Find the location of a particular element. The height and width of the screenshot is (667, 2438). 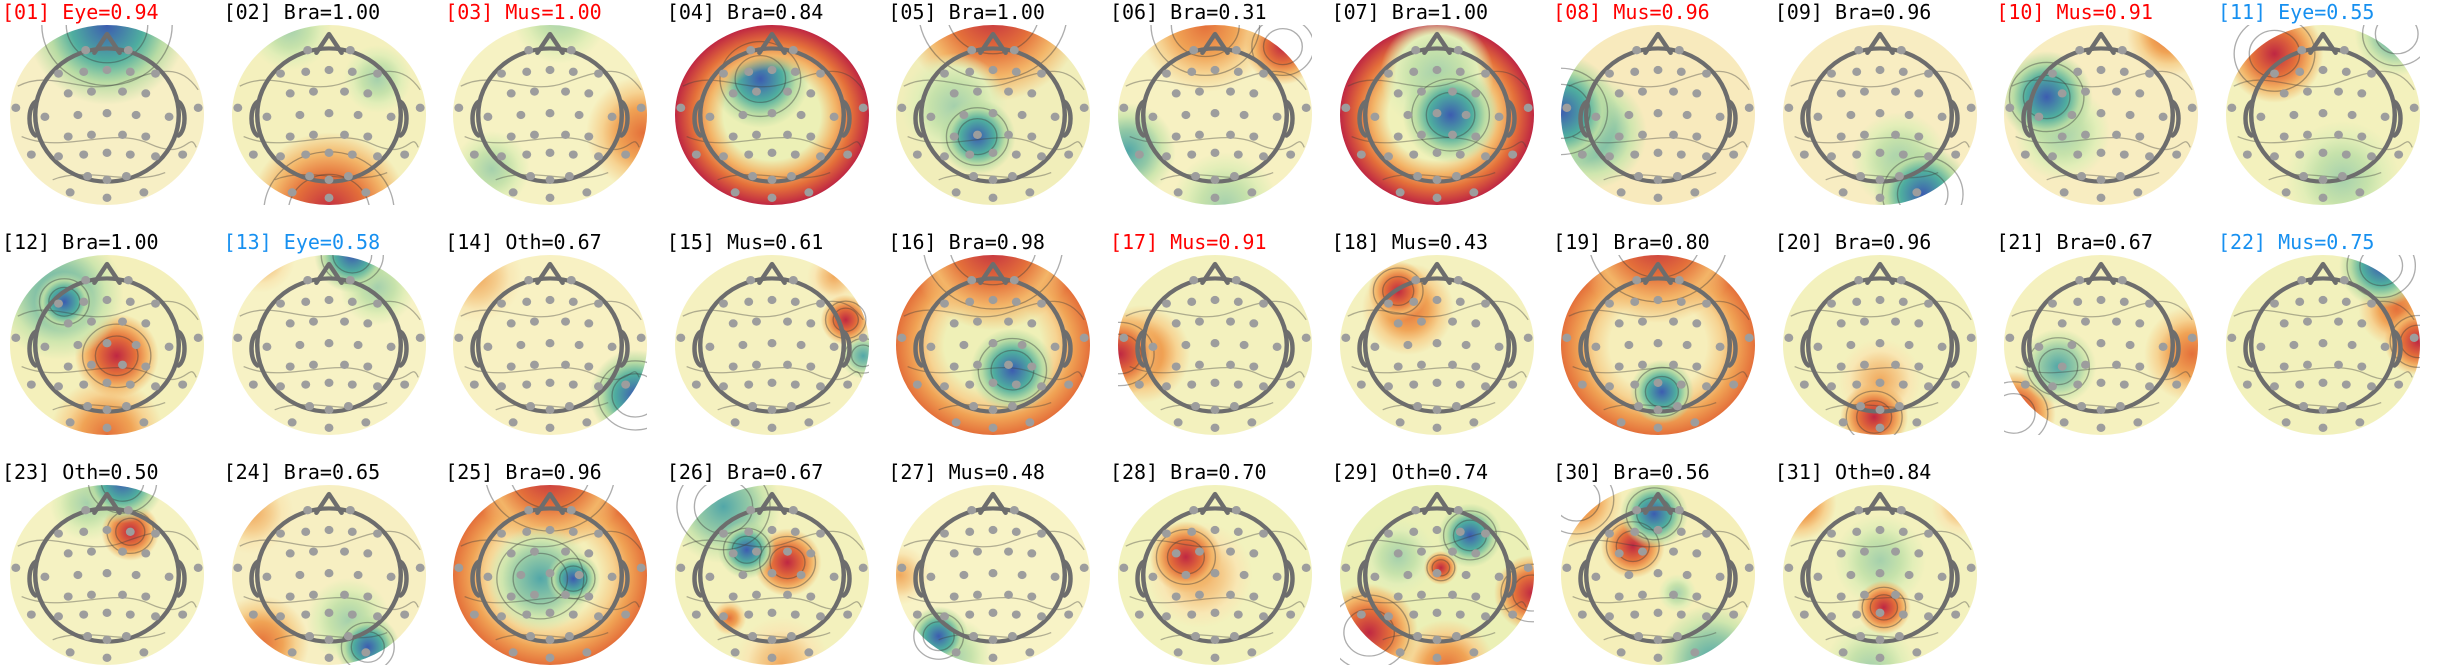

component-title: [16] Bra=0.98 is located at coordinates (966, 242).